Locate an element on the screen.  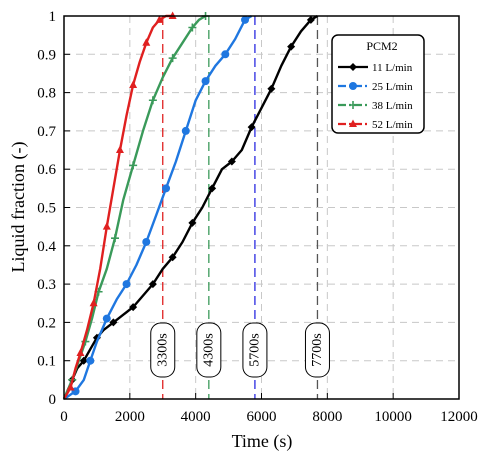
x-tick-label: 10000 is located at coordinates (393, 417).